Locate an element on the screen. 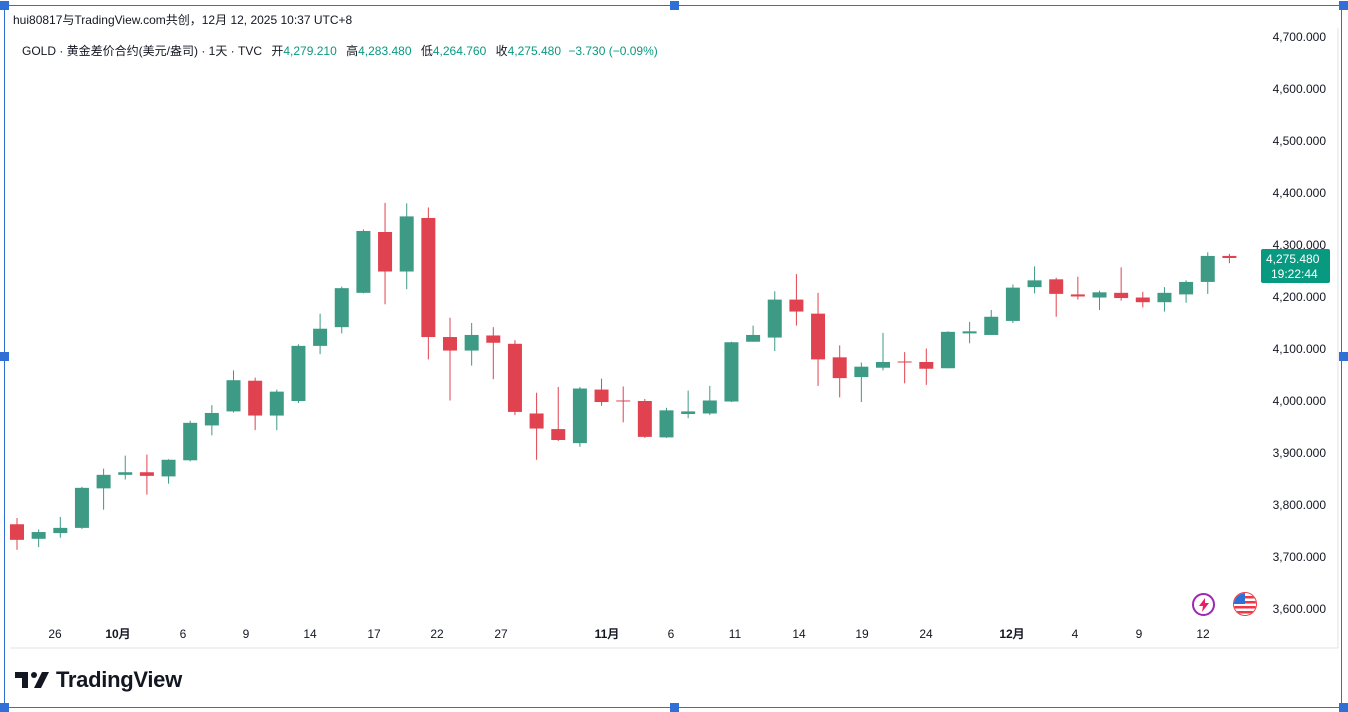 This screenshot has height=712, width=1348. symbol-title: GOLD · 黄金差价合约(美元/盎司) · 1天 · TVC is located at coordinates (142, 51).